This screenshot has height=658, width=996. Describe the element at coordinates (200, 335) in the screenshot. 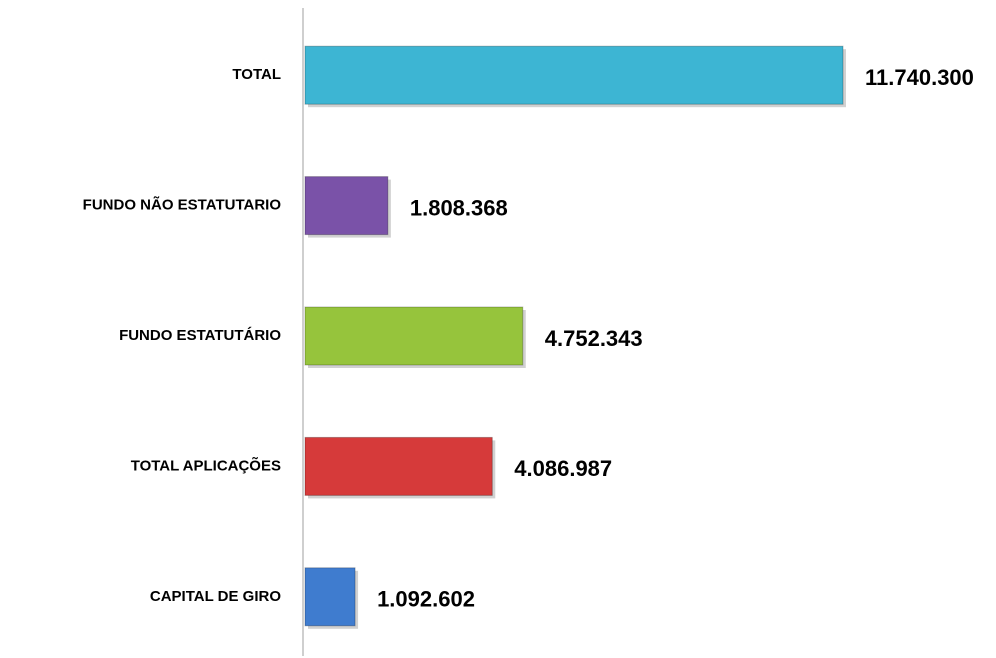

I see `category-label: FUNDO ESTATUTÁRIO` at that location.